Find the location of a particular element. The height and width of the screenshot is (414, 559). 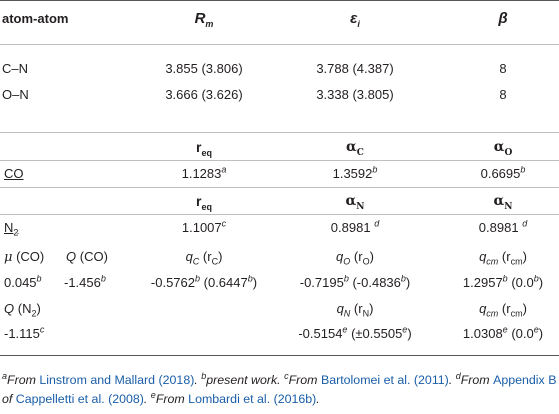

n2-header-alpha-n-1: αN is located at coordinates (355, 202).